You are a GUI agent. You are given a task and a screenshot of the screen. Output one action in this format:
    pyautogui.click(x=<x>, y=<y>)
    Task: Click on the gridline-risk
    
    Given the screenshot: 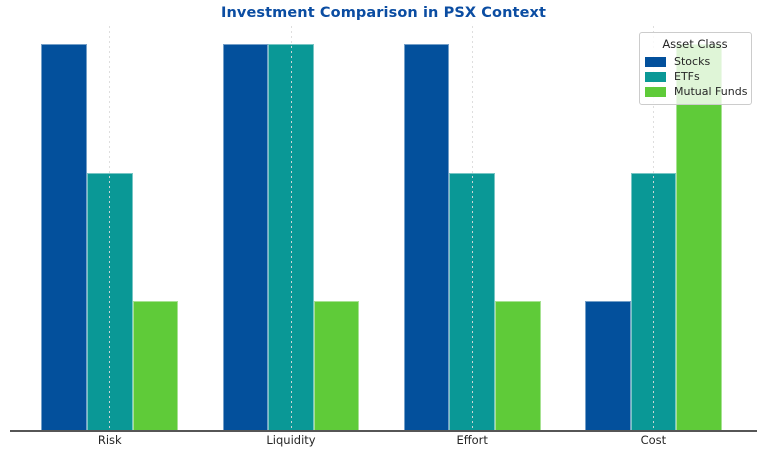 What is the action you would take?
    pyautogui.click(x=110, y=228)
    